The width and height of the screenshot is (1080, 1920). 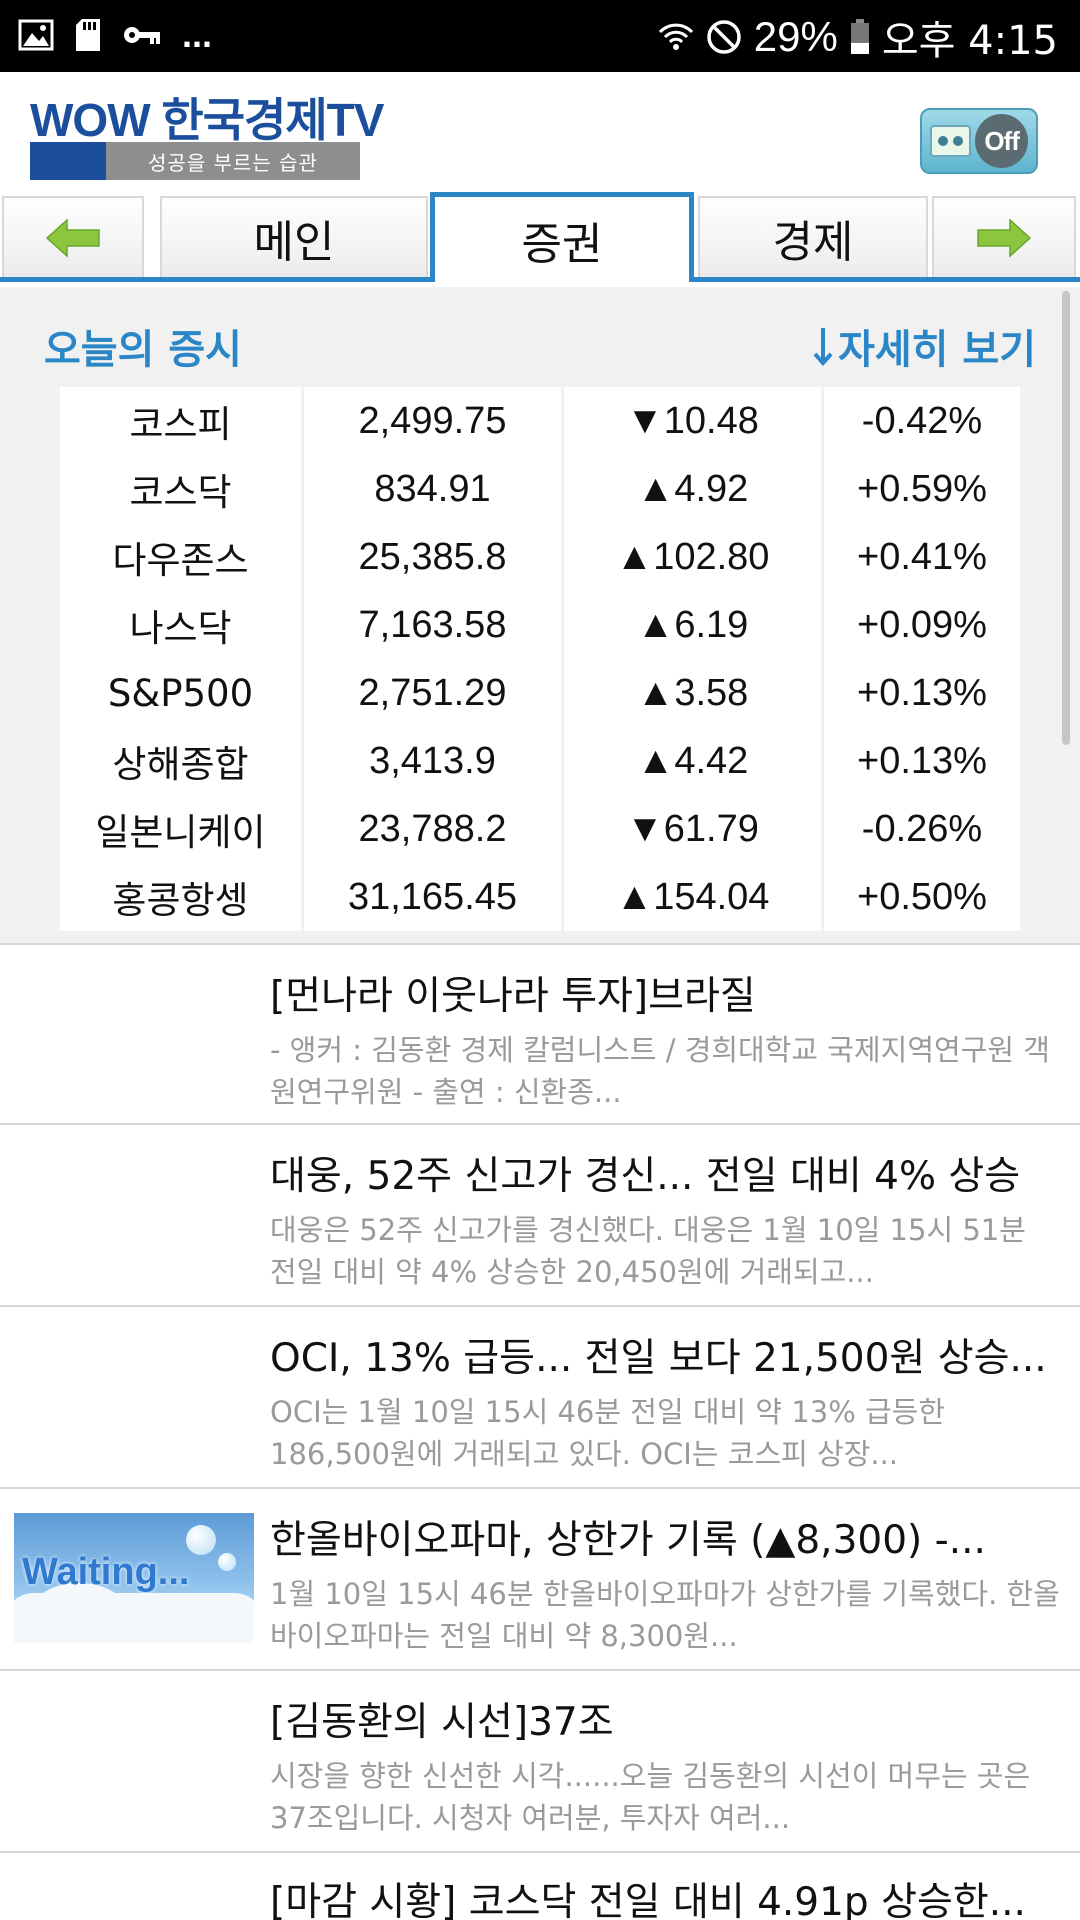 I want to click on index-value: 3,413.9, so click(x=434, y=761).